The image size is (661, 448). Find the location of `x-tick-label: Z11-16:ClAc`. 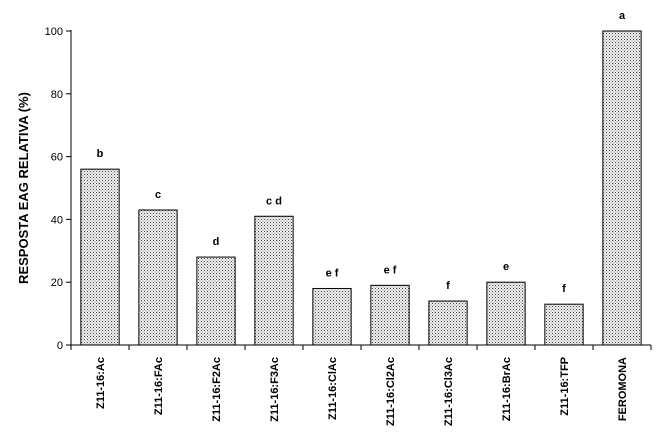

x-tick-label: Z11-16:ClAc is located at coordinates (333, 388).